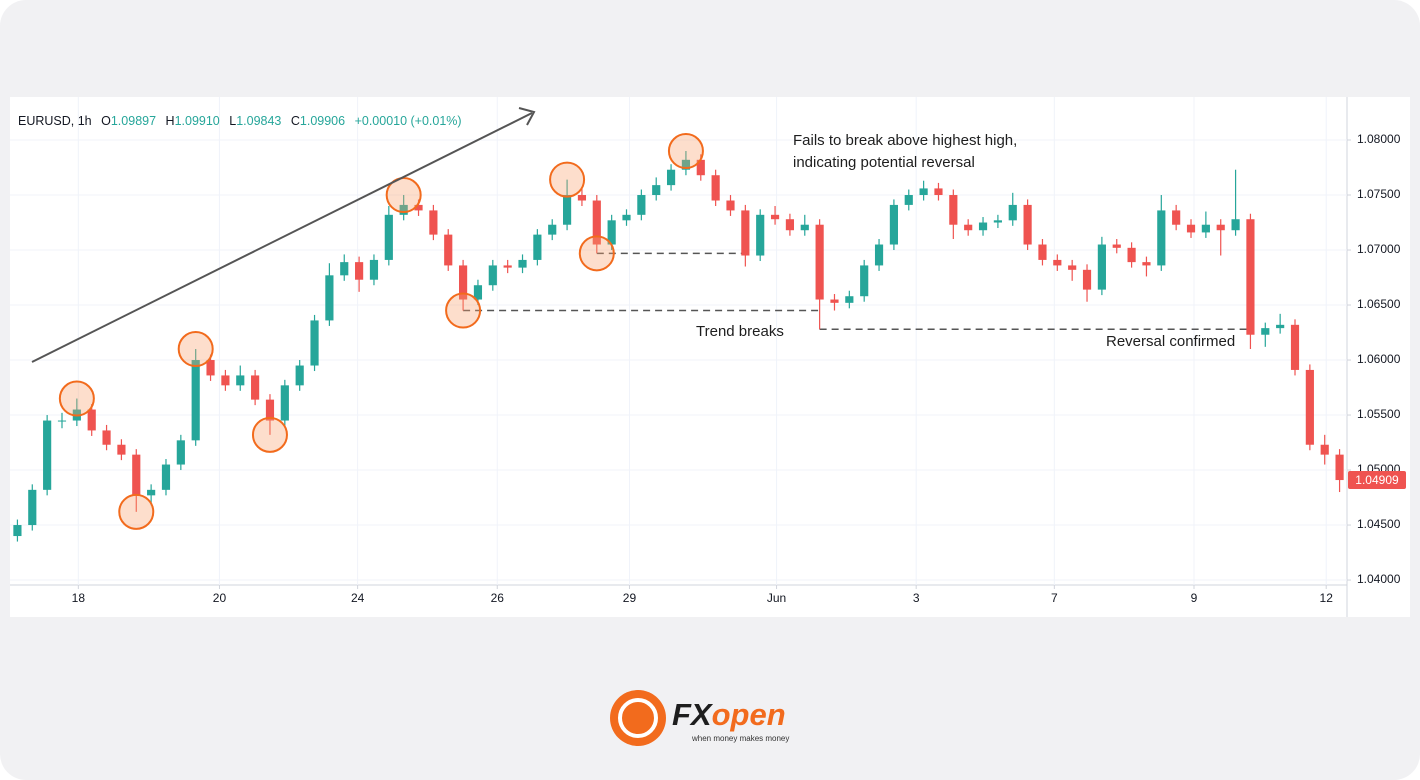 This screenshot has width=1420, height=780. I want to click on y-tick-label: 1.05500, so click(1379, 414).